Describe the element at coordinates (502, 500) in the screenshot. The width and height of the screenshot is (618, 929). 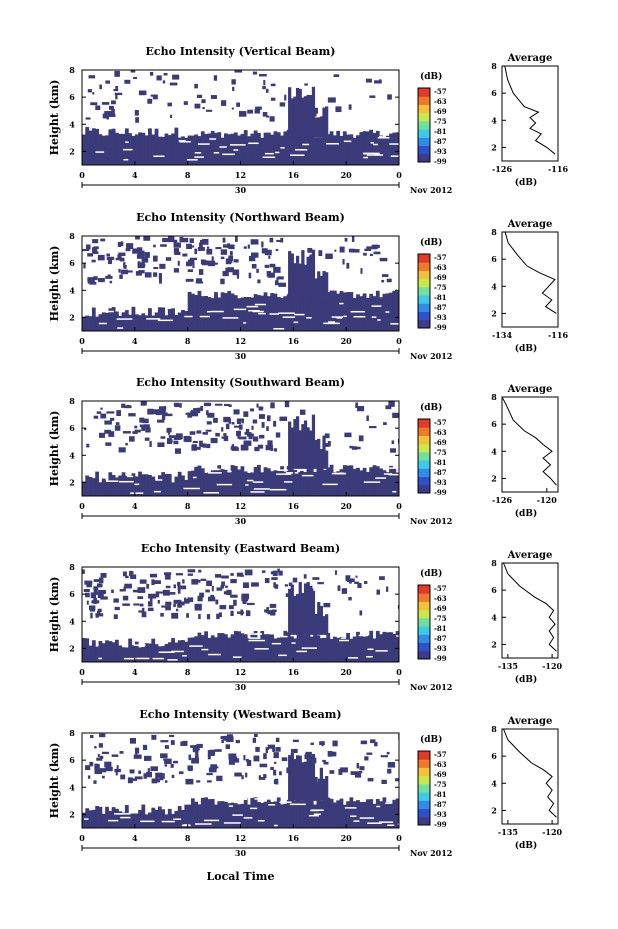
I see `avg-x-tick-label: -126` at that location.